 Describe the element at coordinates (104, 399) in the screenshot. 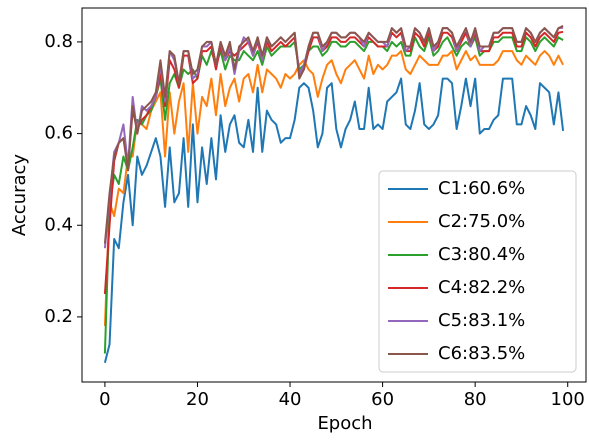

I see `x-tick-label: 0` at that location.